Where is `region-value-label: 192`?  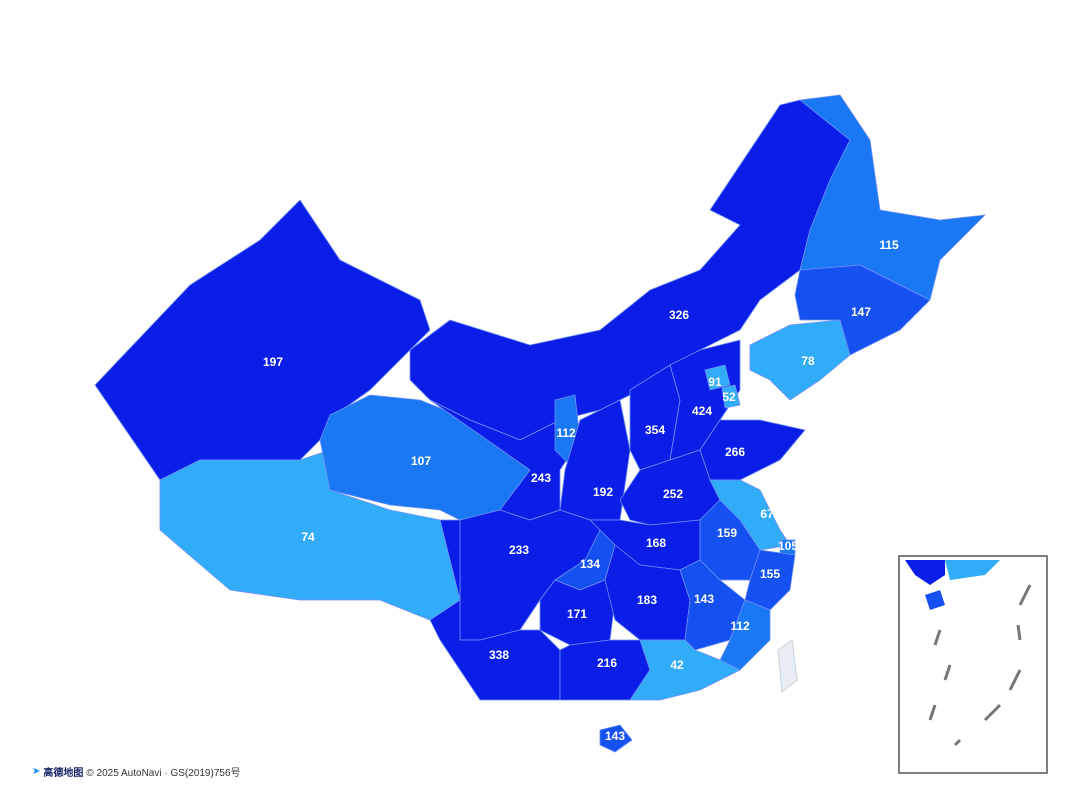
region-value-label: 192 is located at coordinates (603, 492).